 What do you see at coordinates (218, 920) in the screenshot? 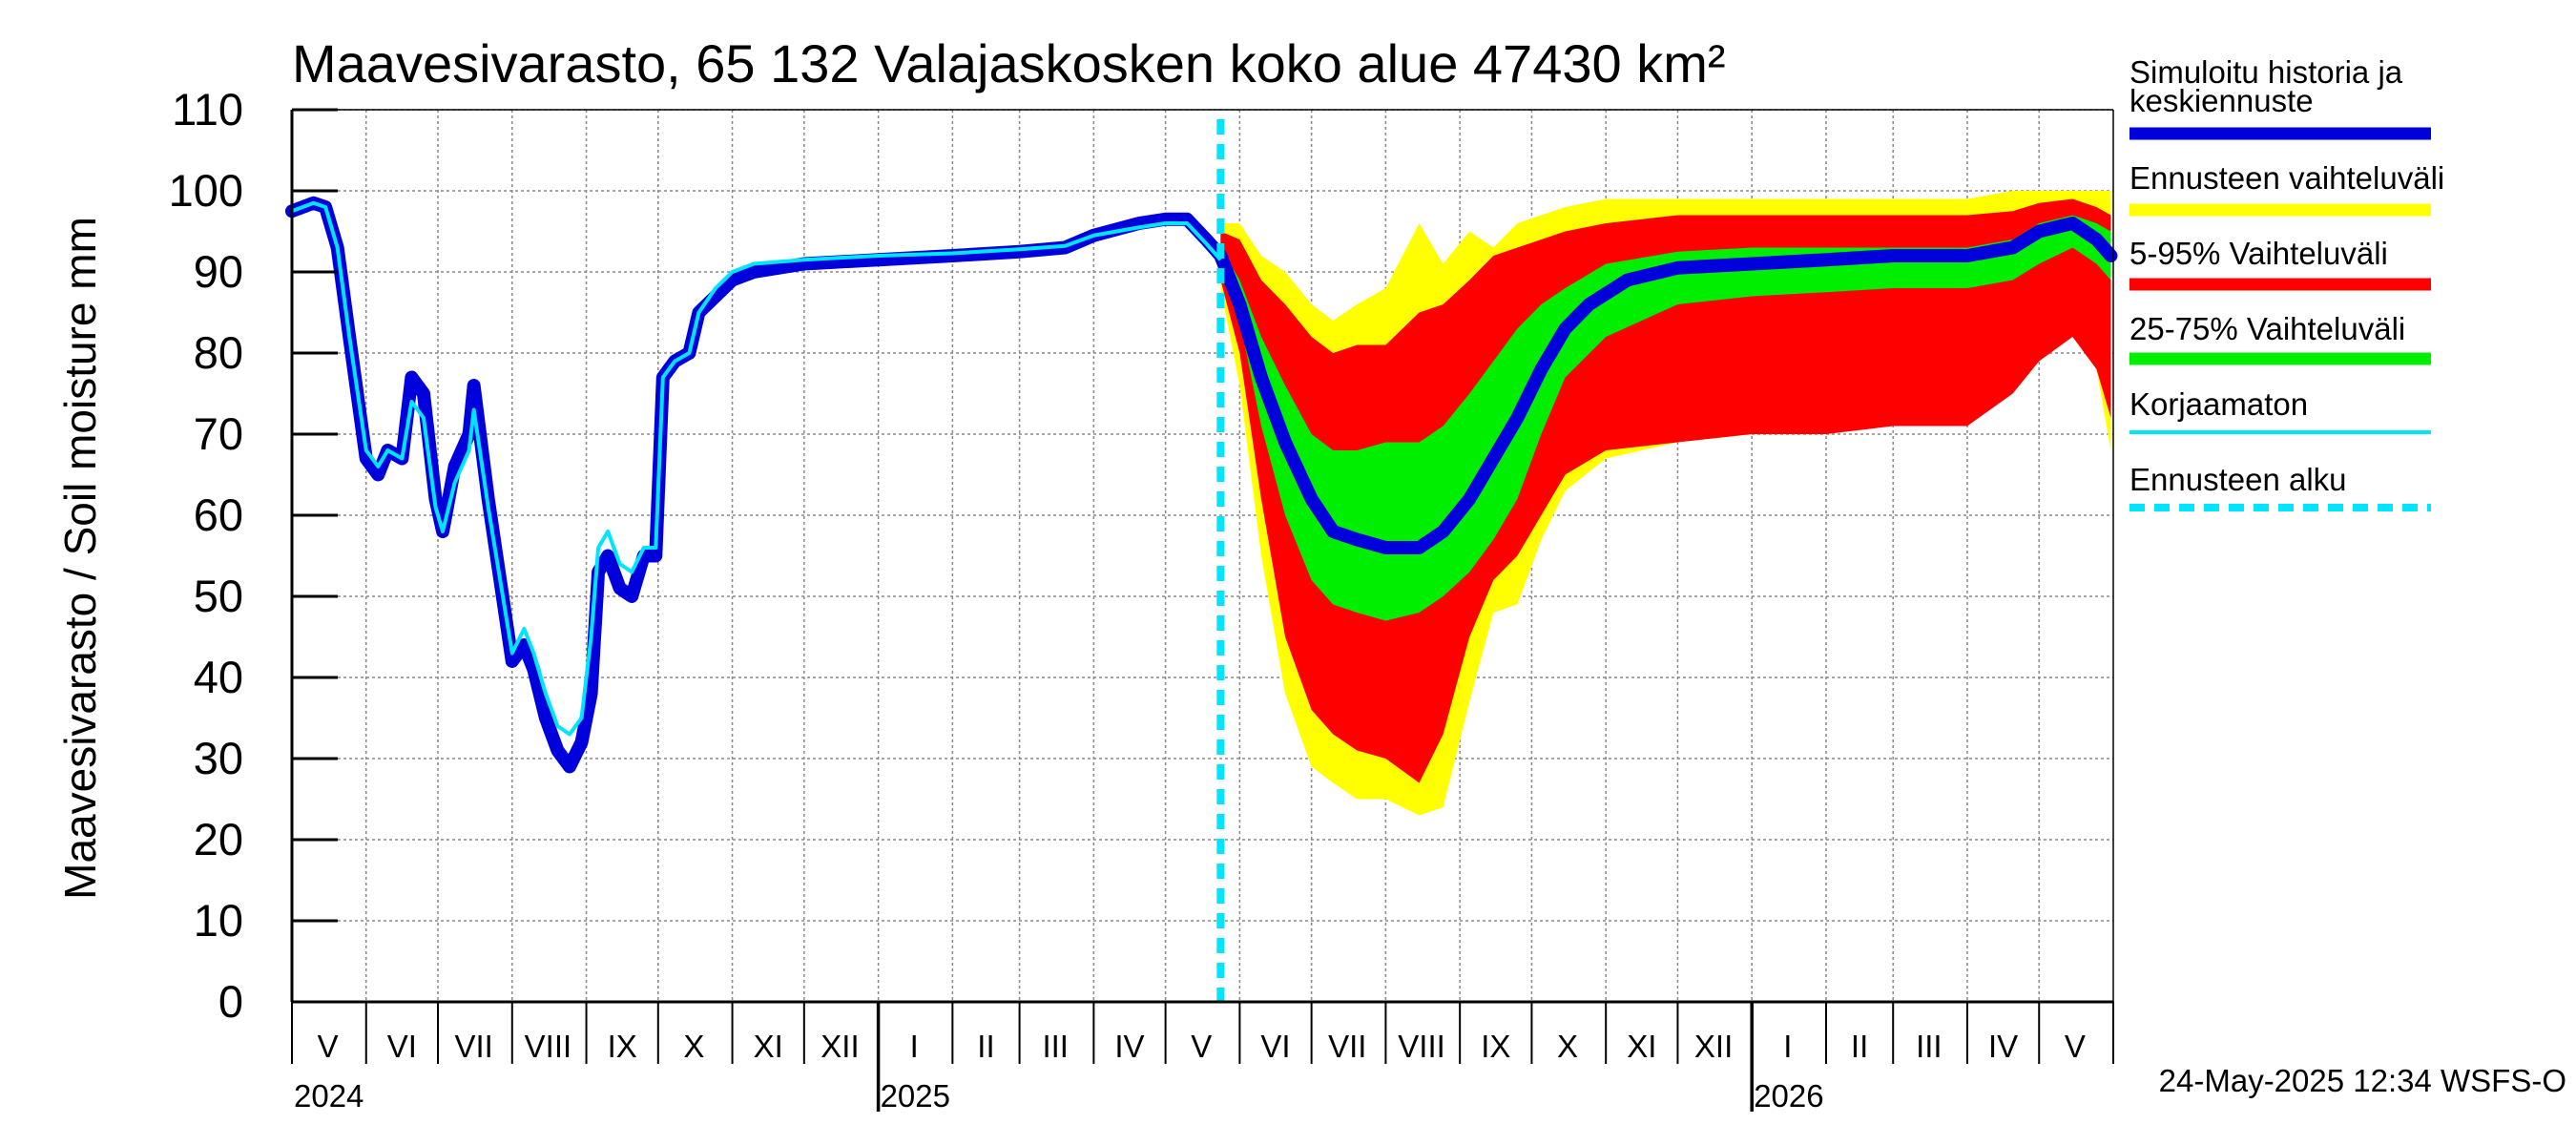
I see `y-tick-label: 10` at bounding box center [218, 920].